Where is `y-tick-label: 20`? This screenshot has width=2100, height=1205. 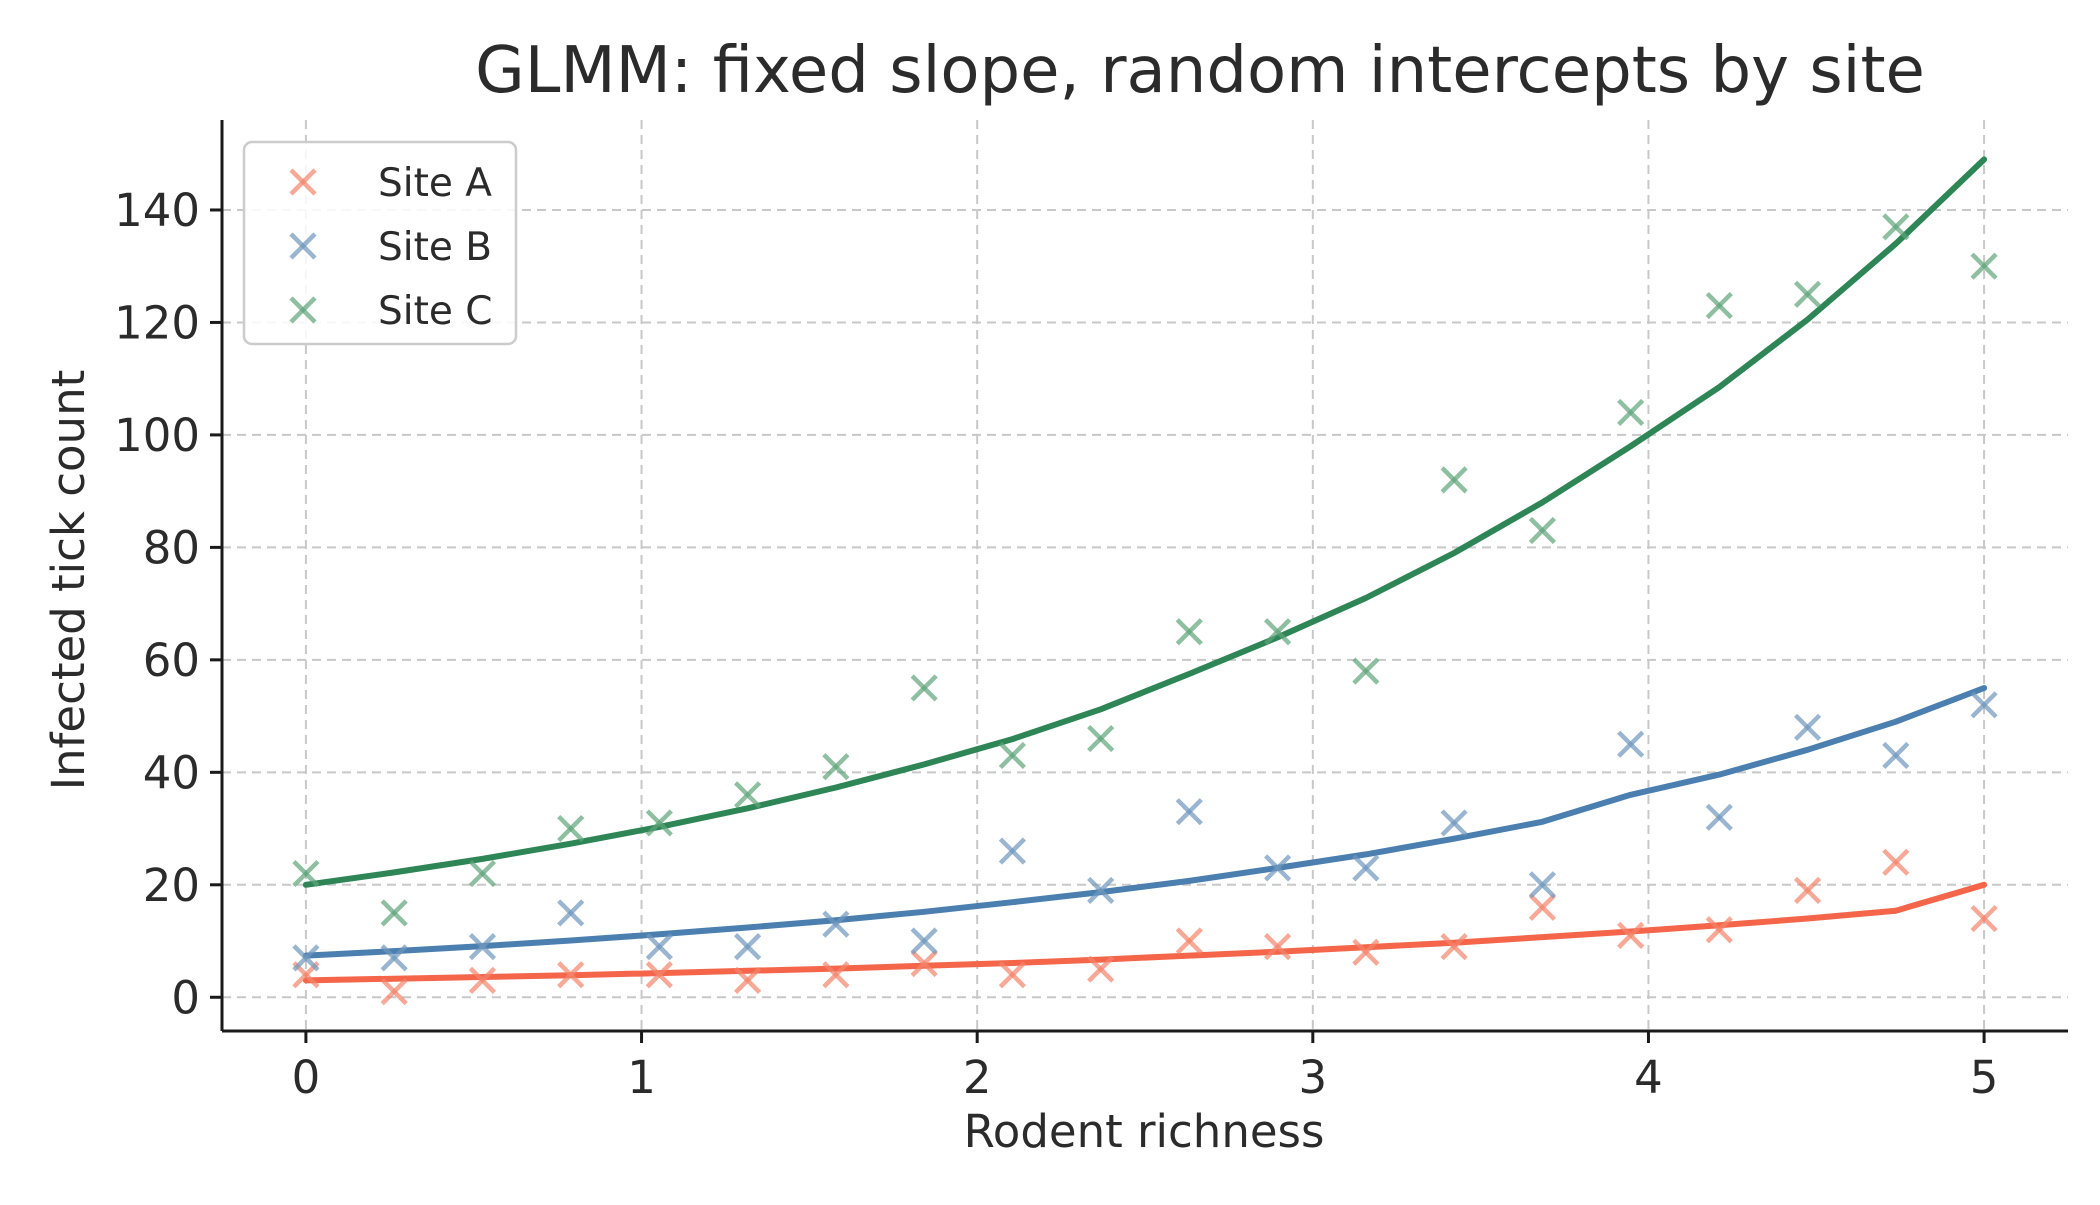
y-tick-label: 20 is located at coordinates (171, 885).